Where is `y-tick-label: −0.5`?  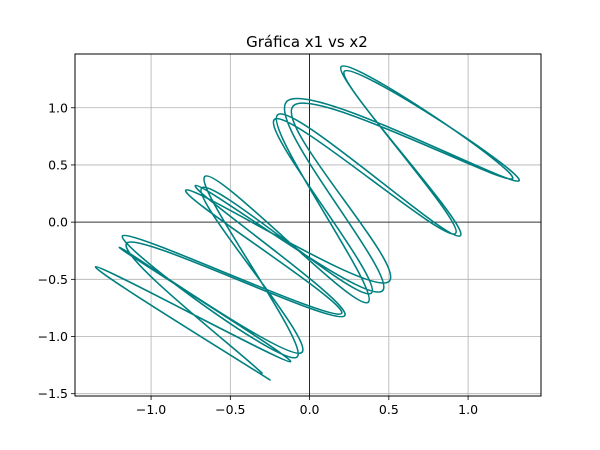 y-tick-label: −0.5 is located at coordinates (53, 279).